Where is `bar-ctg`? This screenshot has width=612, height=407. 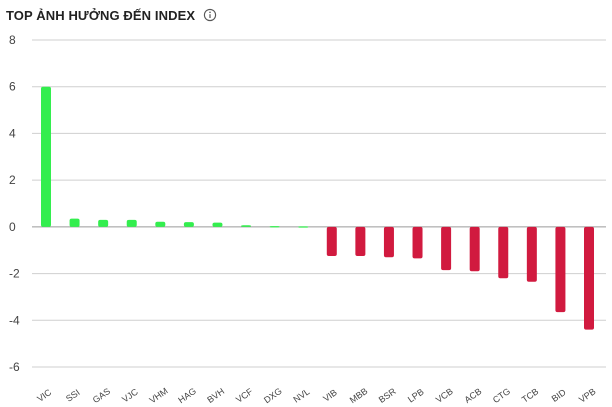
bar-ctg is located at coordinates (503, 252).